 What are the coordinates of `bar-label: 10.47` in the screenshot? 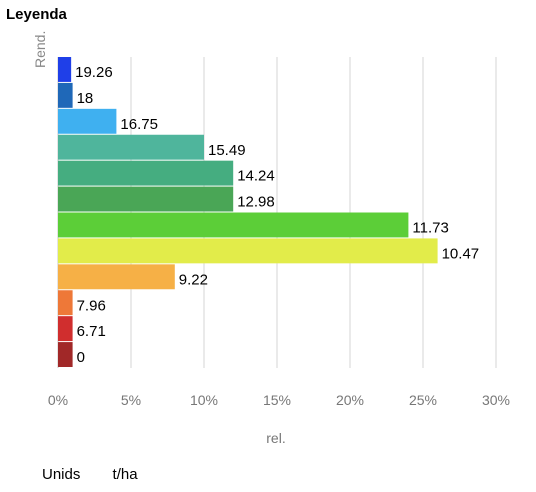 It's located at (461, 253).